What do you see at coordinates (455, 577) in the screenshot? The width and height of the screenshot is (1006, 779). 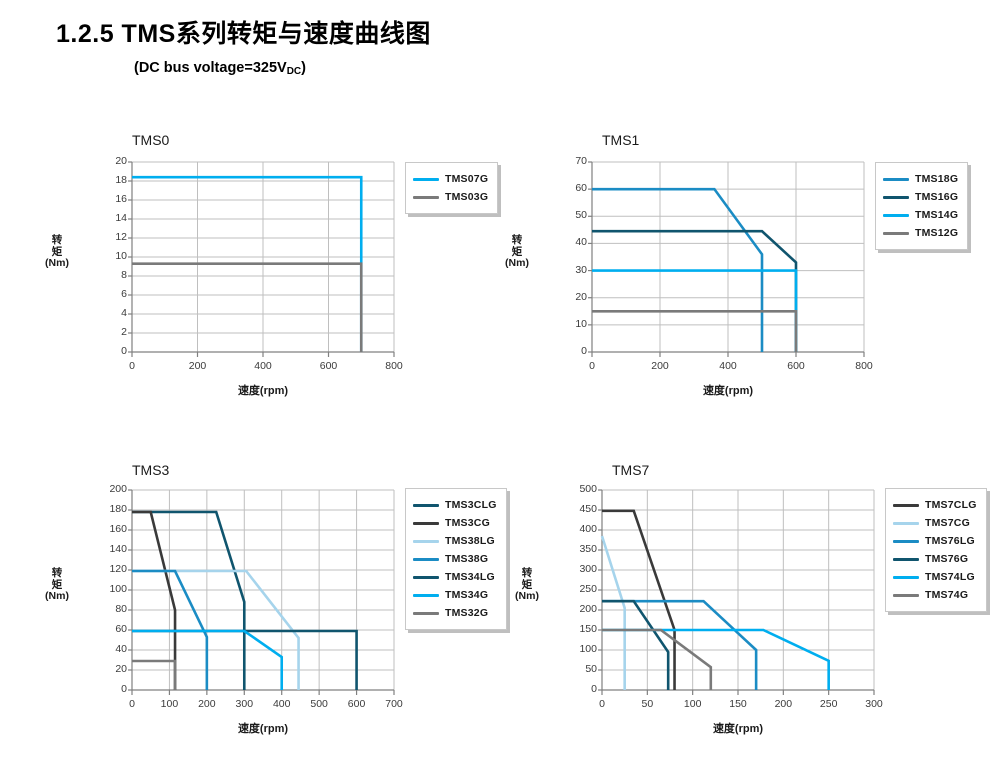 I see `legend-item: TMS34LG` at bounding box center [455, 577].